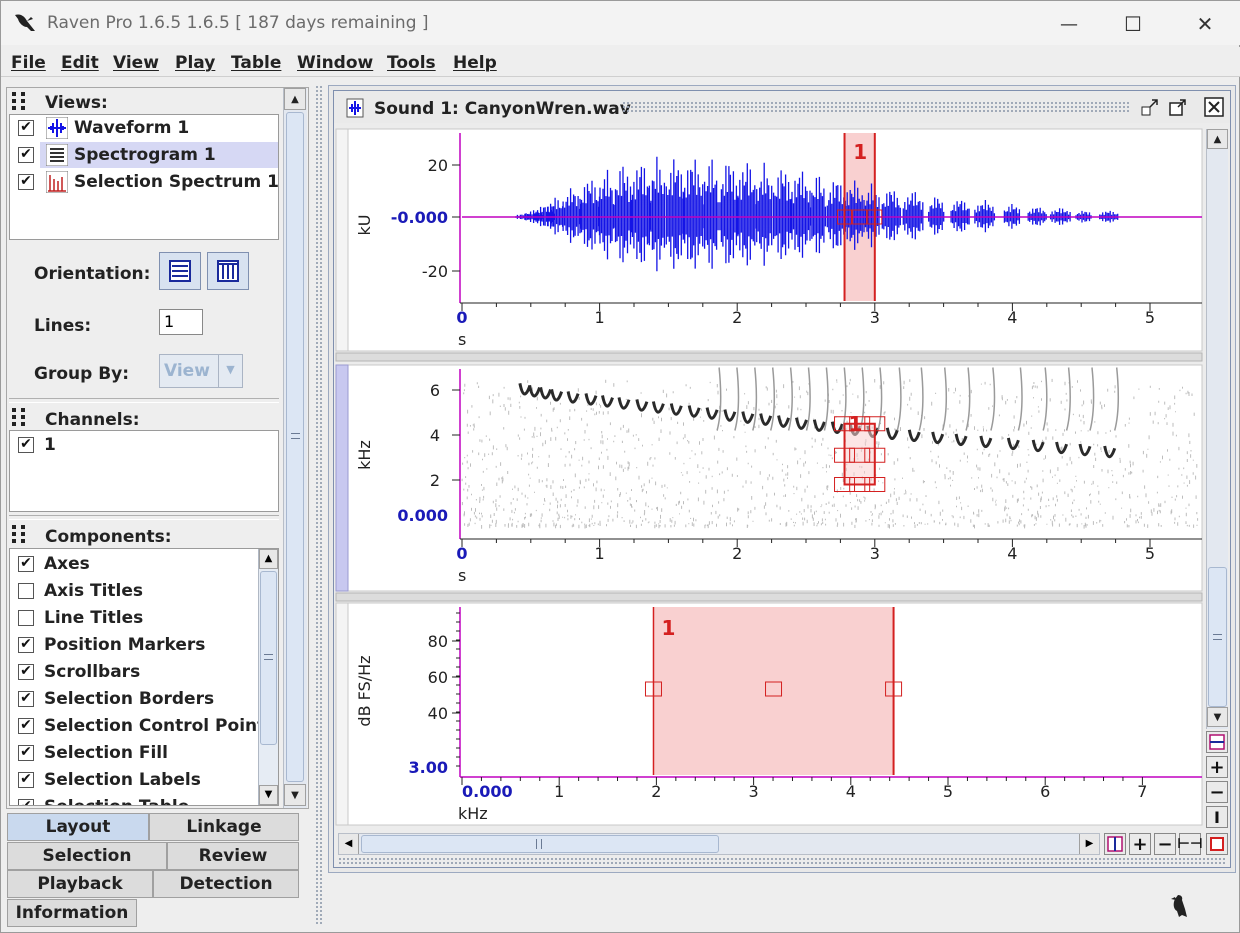 This screenshot has height=933, width=1240. What do you see at coordinates (180, 271) in the screenshot?
I see `orientation-horizontal-button` at bounding box center [180, 271].